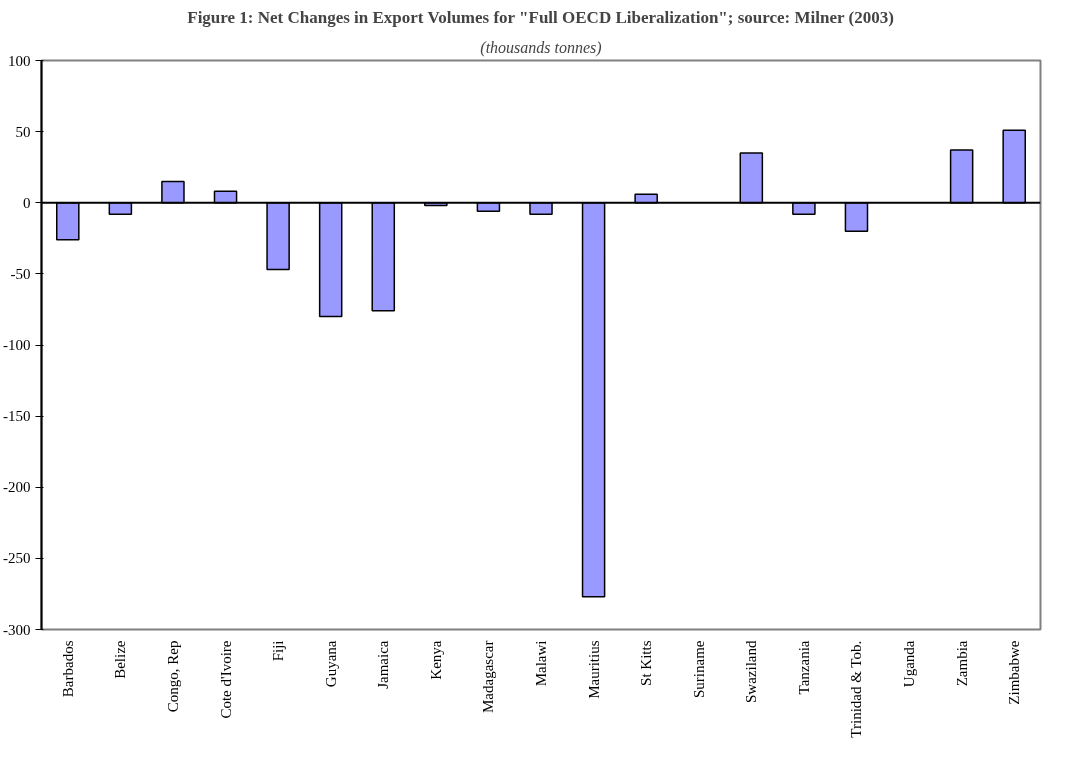 This screenshot has height=758, width=1090. What do you see at coordinates (278, 651) in the screenshot?
I see `x-tick-label: Fiji` at bounding box center [278, 651].